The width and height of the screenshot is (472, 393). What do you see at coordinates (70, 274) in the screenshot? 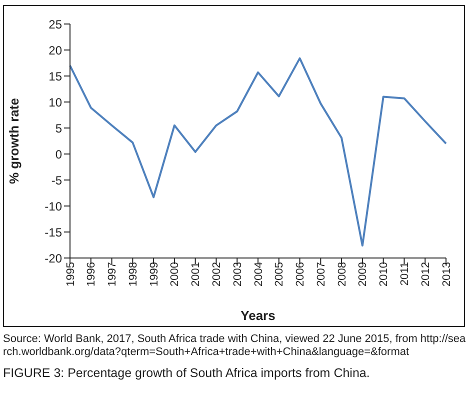
I see `x-tick-label: 1995` at bounding box center [70, 274].